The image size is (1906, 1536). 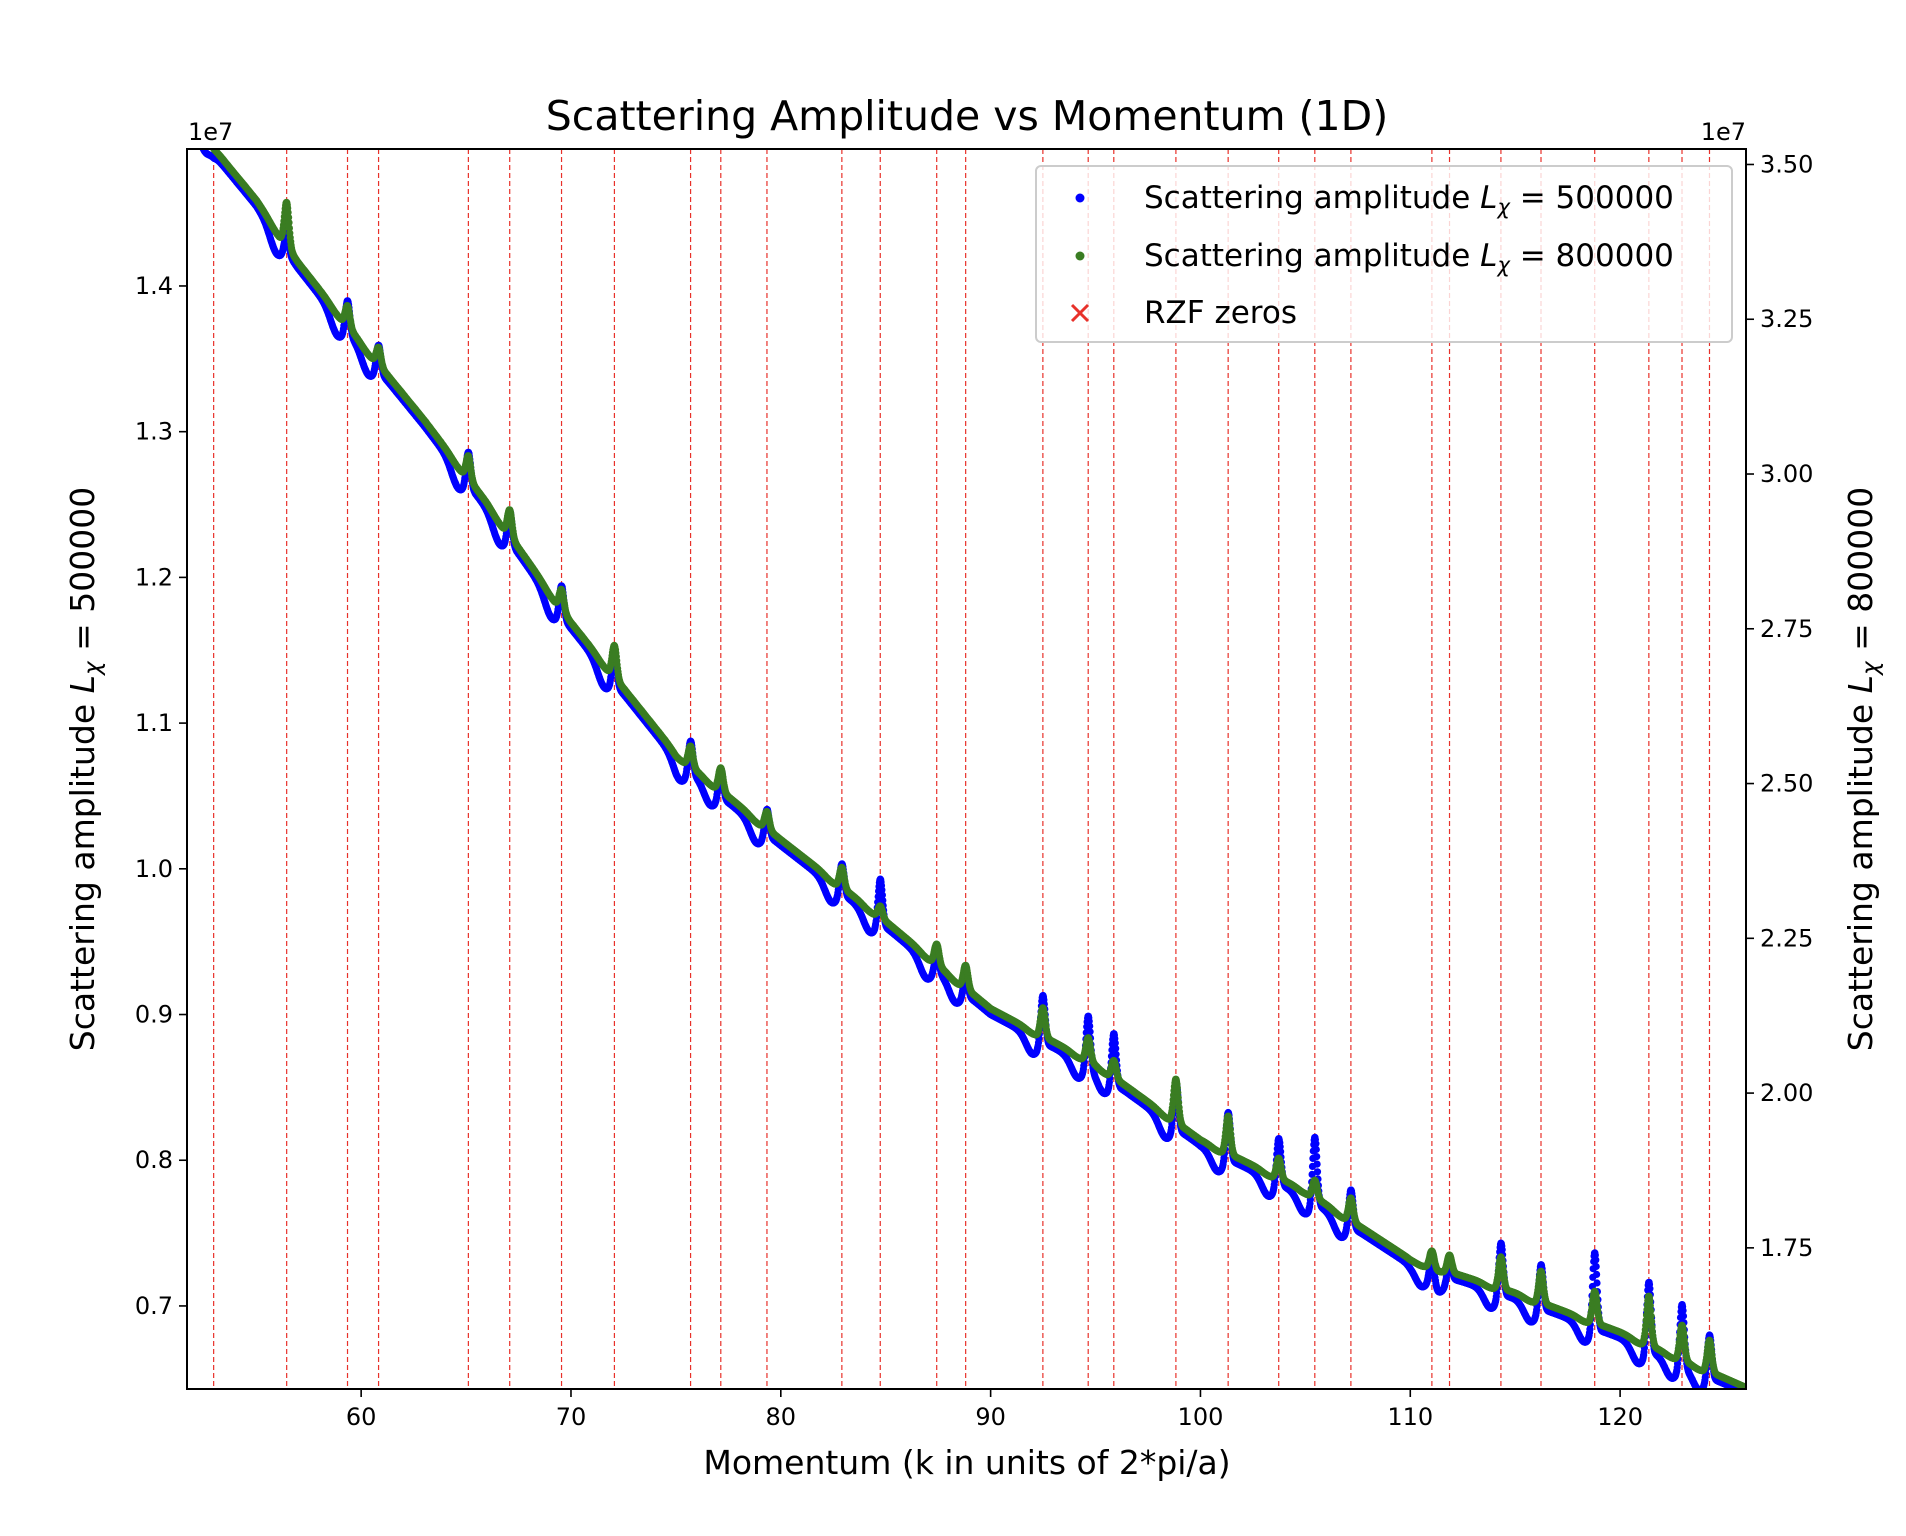 I want to click on chart-title: Scattering Amplitude vs Momentum (1D), so click(x=967, y=116).